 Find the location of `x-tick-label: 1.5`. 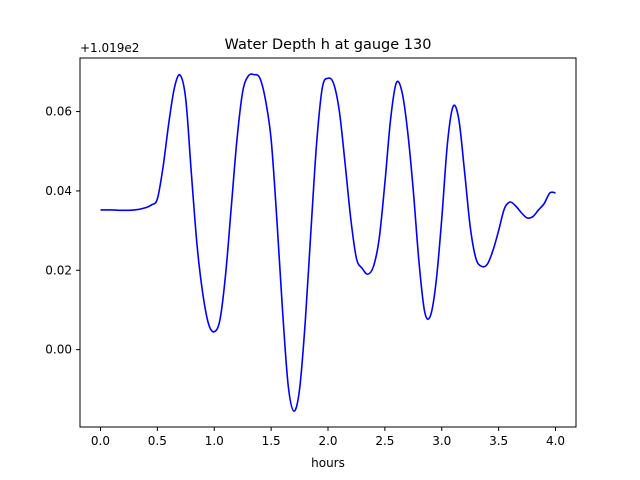

x-tick-label: 1.5 is located at coordinates (271, 441).